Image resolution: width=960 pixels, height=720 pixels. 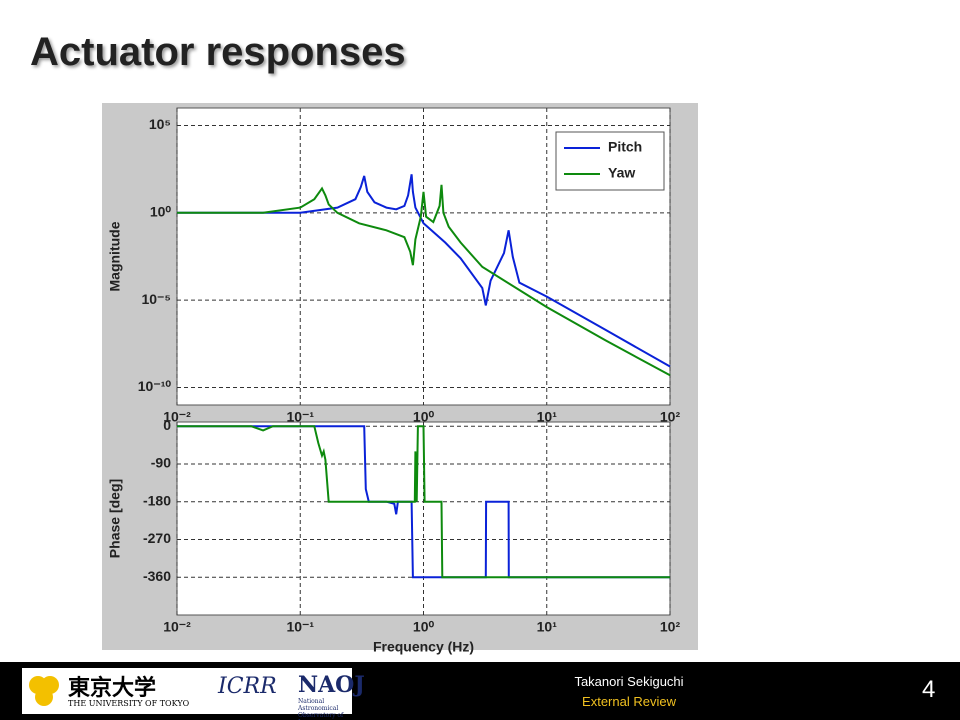 I want to click on legend-label: Pitch, so click(x=625, y=147).